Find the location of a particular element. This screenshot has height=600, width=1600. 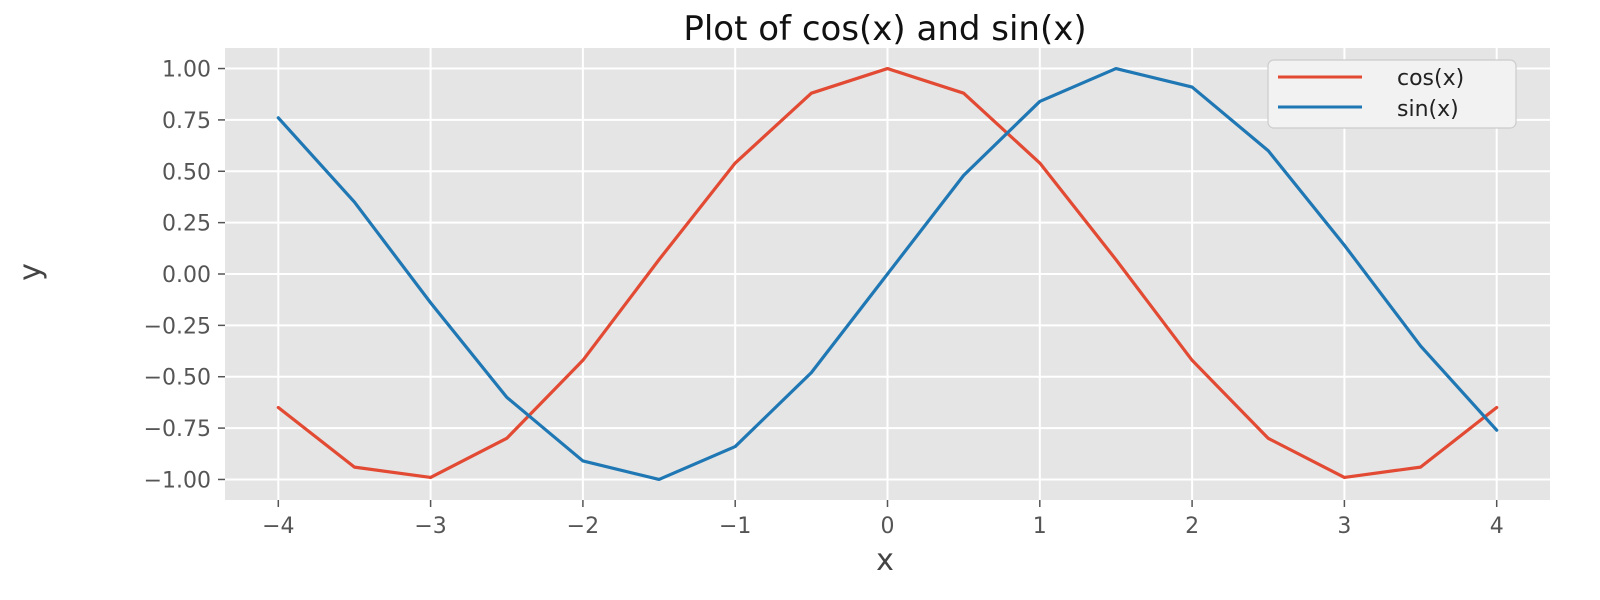

y-tick-label: −0.50 is located at coordinates (177, 378).